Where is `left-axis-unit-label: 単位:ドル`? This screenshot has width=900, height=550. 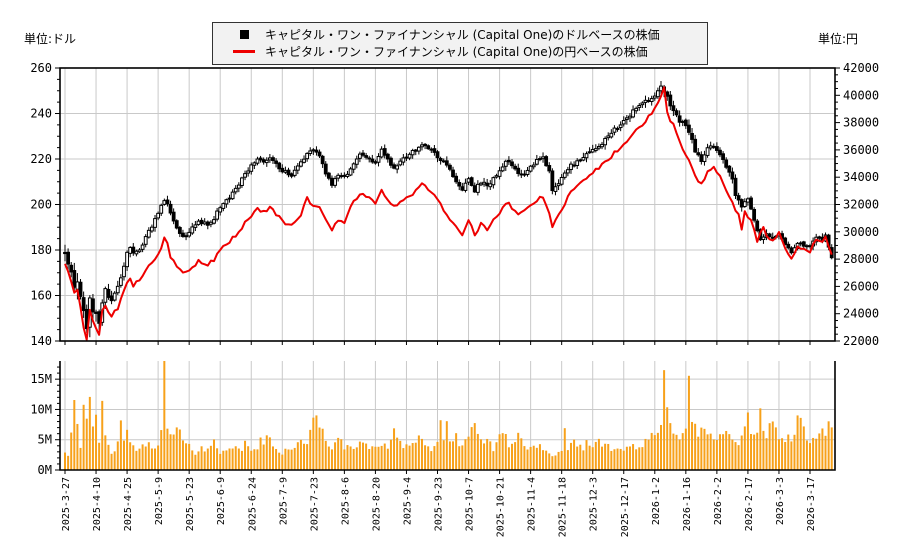
left-axis-unit-label: 単位:ドル is located at coordinates (50, 39).